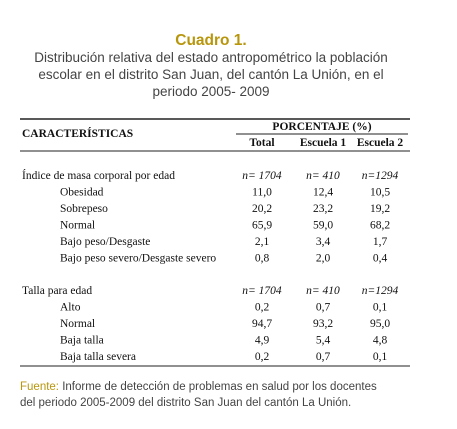 The image size is (457, 429). I want to click on cell: 1,7, so click(380, 242).